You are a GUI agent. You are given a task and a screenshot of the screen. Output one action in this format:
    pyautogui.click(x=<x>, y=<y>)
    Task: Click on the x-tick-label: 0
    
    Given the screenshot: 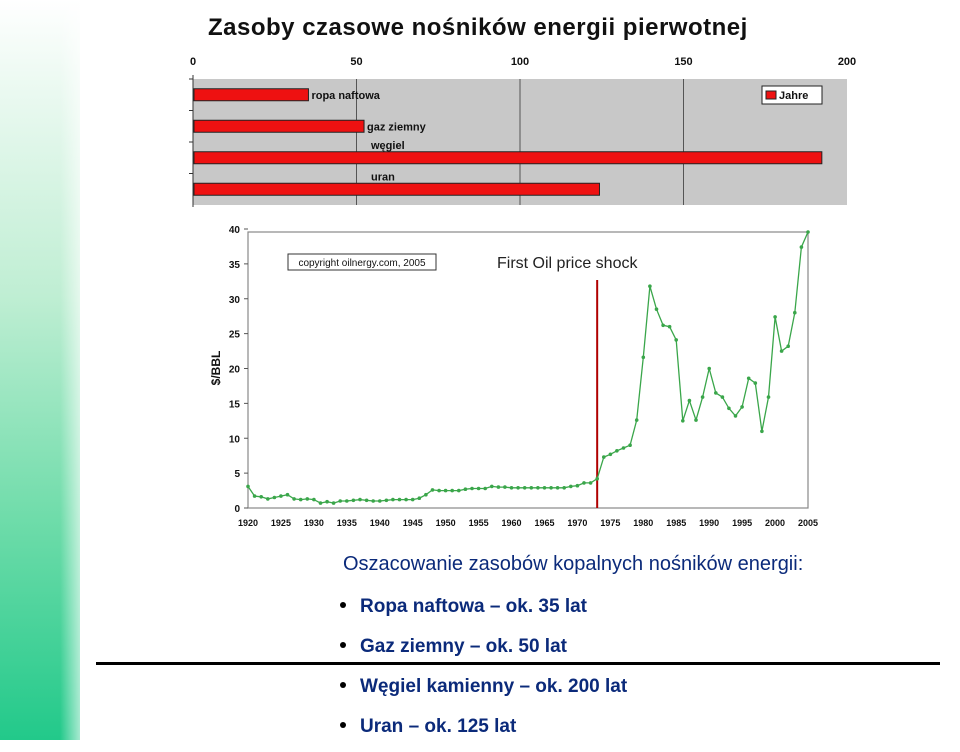 What is the action you would take?
    pyautogui.click(x=193, y=62)
    